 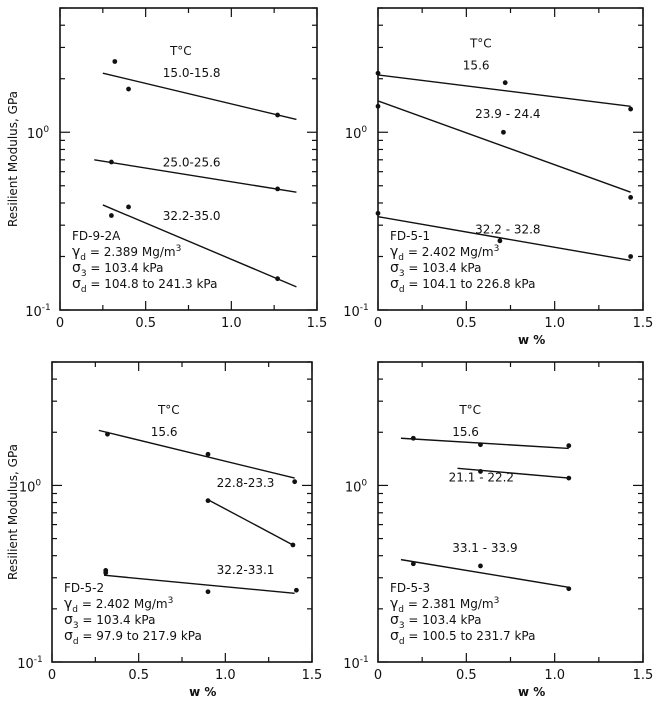 What do you see at coordinates (462, 285) in the screenshot?
I see `condition-line: σd = 104.1 to 226.8 kPa` at bounding box center [462, 285].